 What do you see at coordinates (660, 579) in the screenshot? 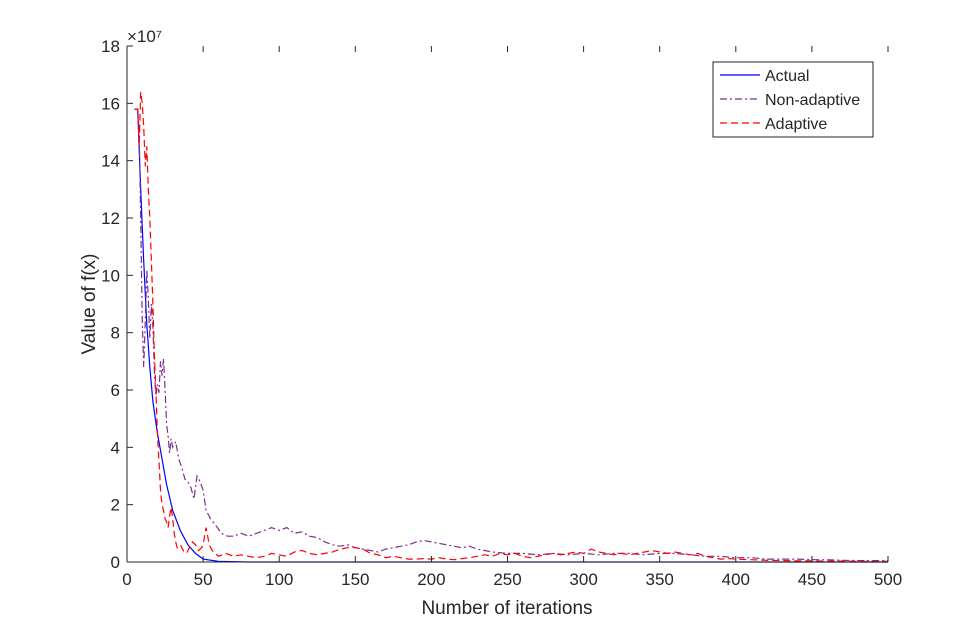
I see `x-tick-label: 350` at bounding box center [660, 579].